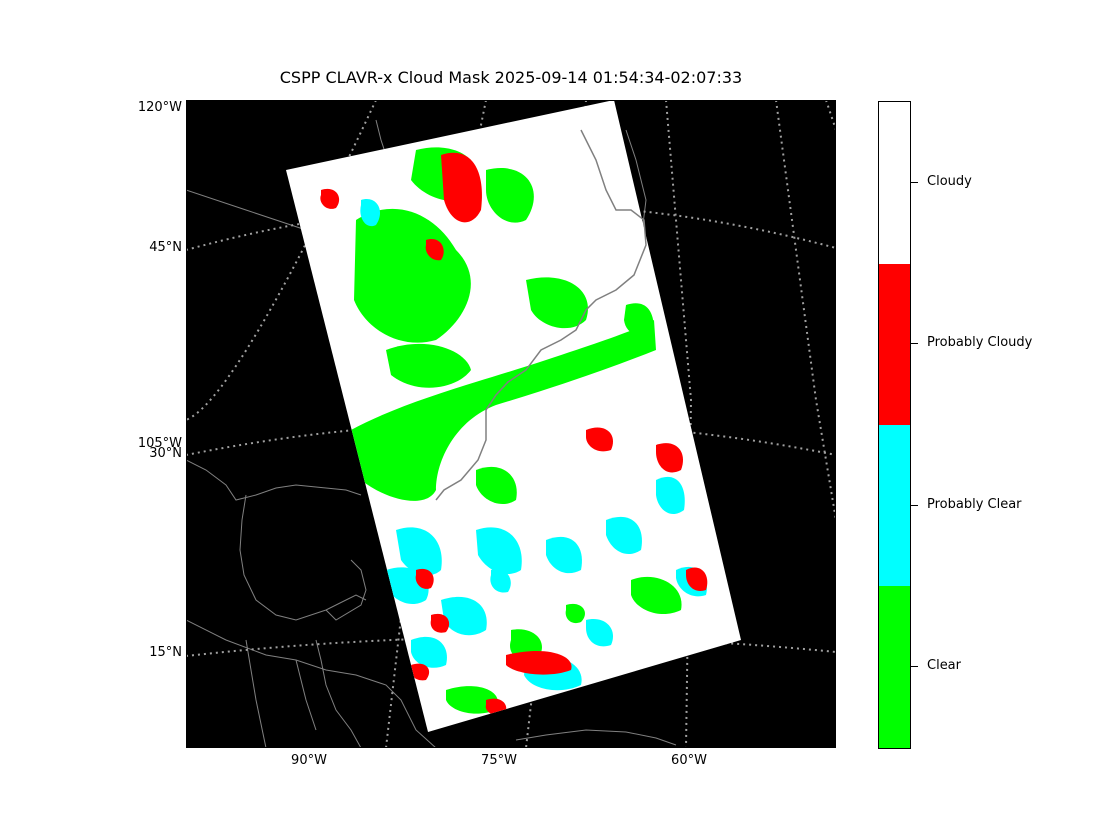  Describe the element at coordinates (914, 505) in the screenshot. I see `colorbar-tick-probably-clear` at that location.